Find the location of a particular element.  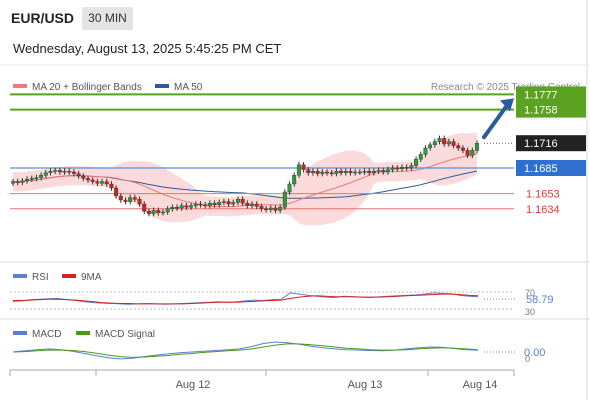

macd-lines is located at coordinates (245, 350).